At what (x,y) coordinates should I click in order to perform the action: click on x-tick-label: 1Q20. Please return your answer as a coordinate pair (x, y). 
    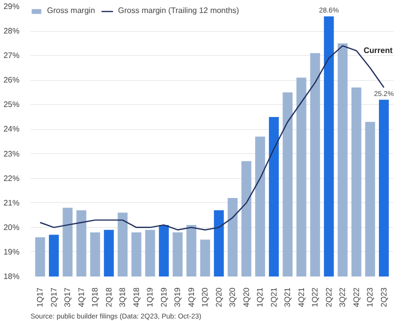
    Looking at the image, I should click on (205, 297).